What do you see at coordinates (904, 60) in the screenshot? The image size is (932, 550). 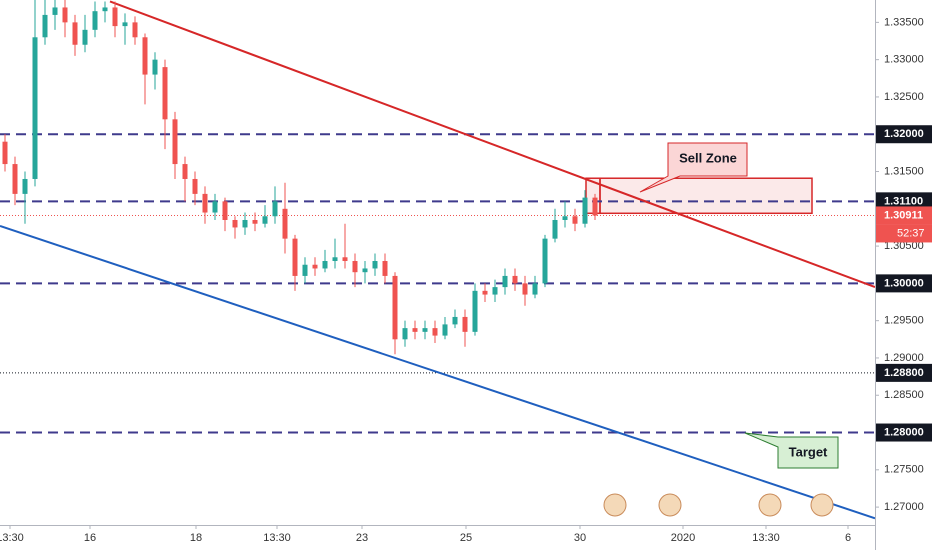 I see `y-tick-label: 1.33000` at bounding box center [904, 60].